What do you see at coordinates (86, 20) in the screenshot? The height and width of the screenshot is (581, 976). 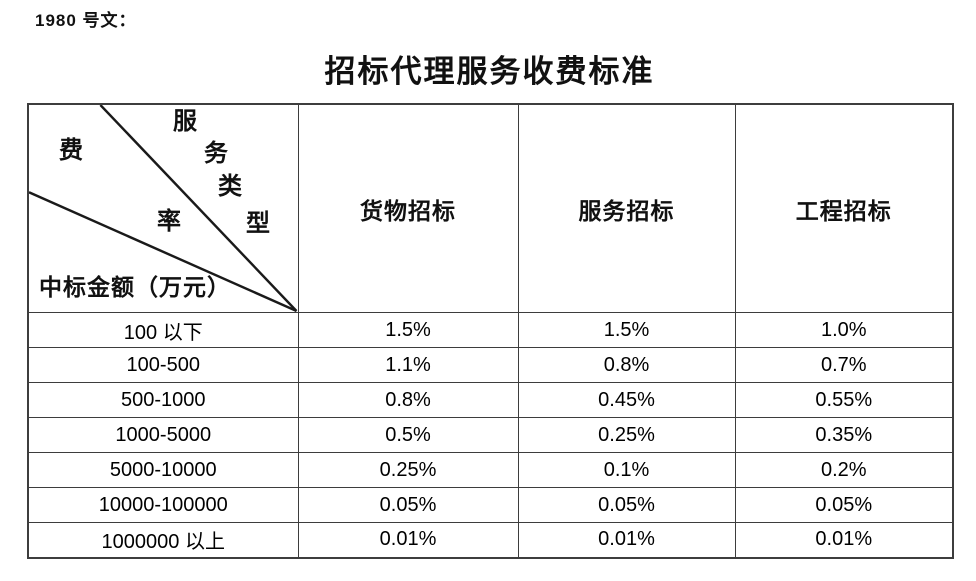 I see `doc-number: 1980 号文：` at bounding box center [86, 20].